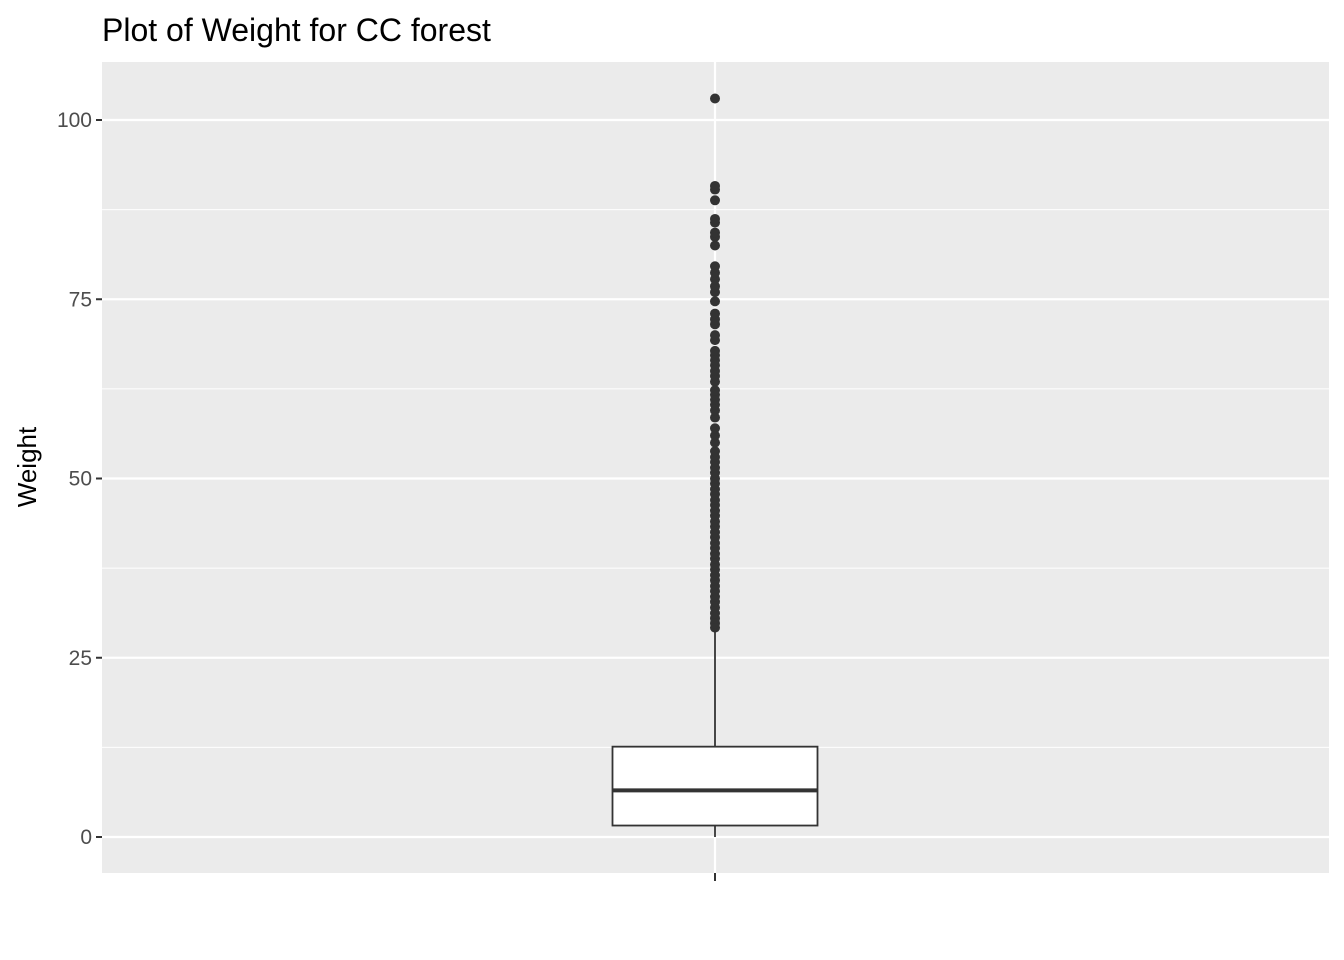 The image size is (1344, 960). I want to click on interquartile-box, so click(715, 786).